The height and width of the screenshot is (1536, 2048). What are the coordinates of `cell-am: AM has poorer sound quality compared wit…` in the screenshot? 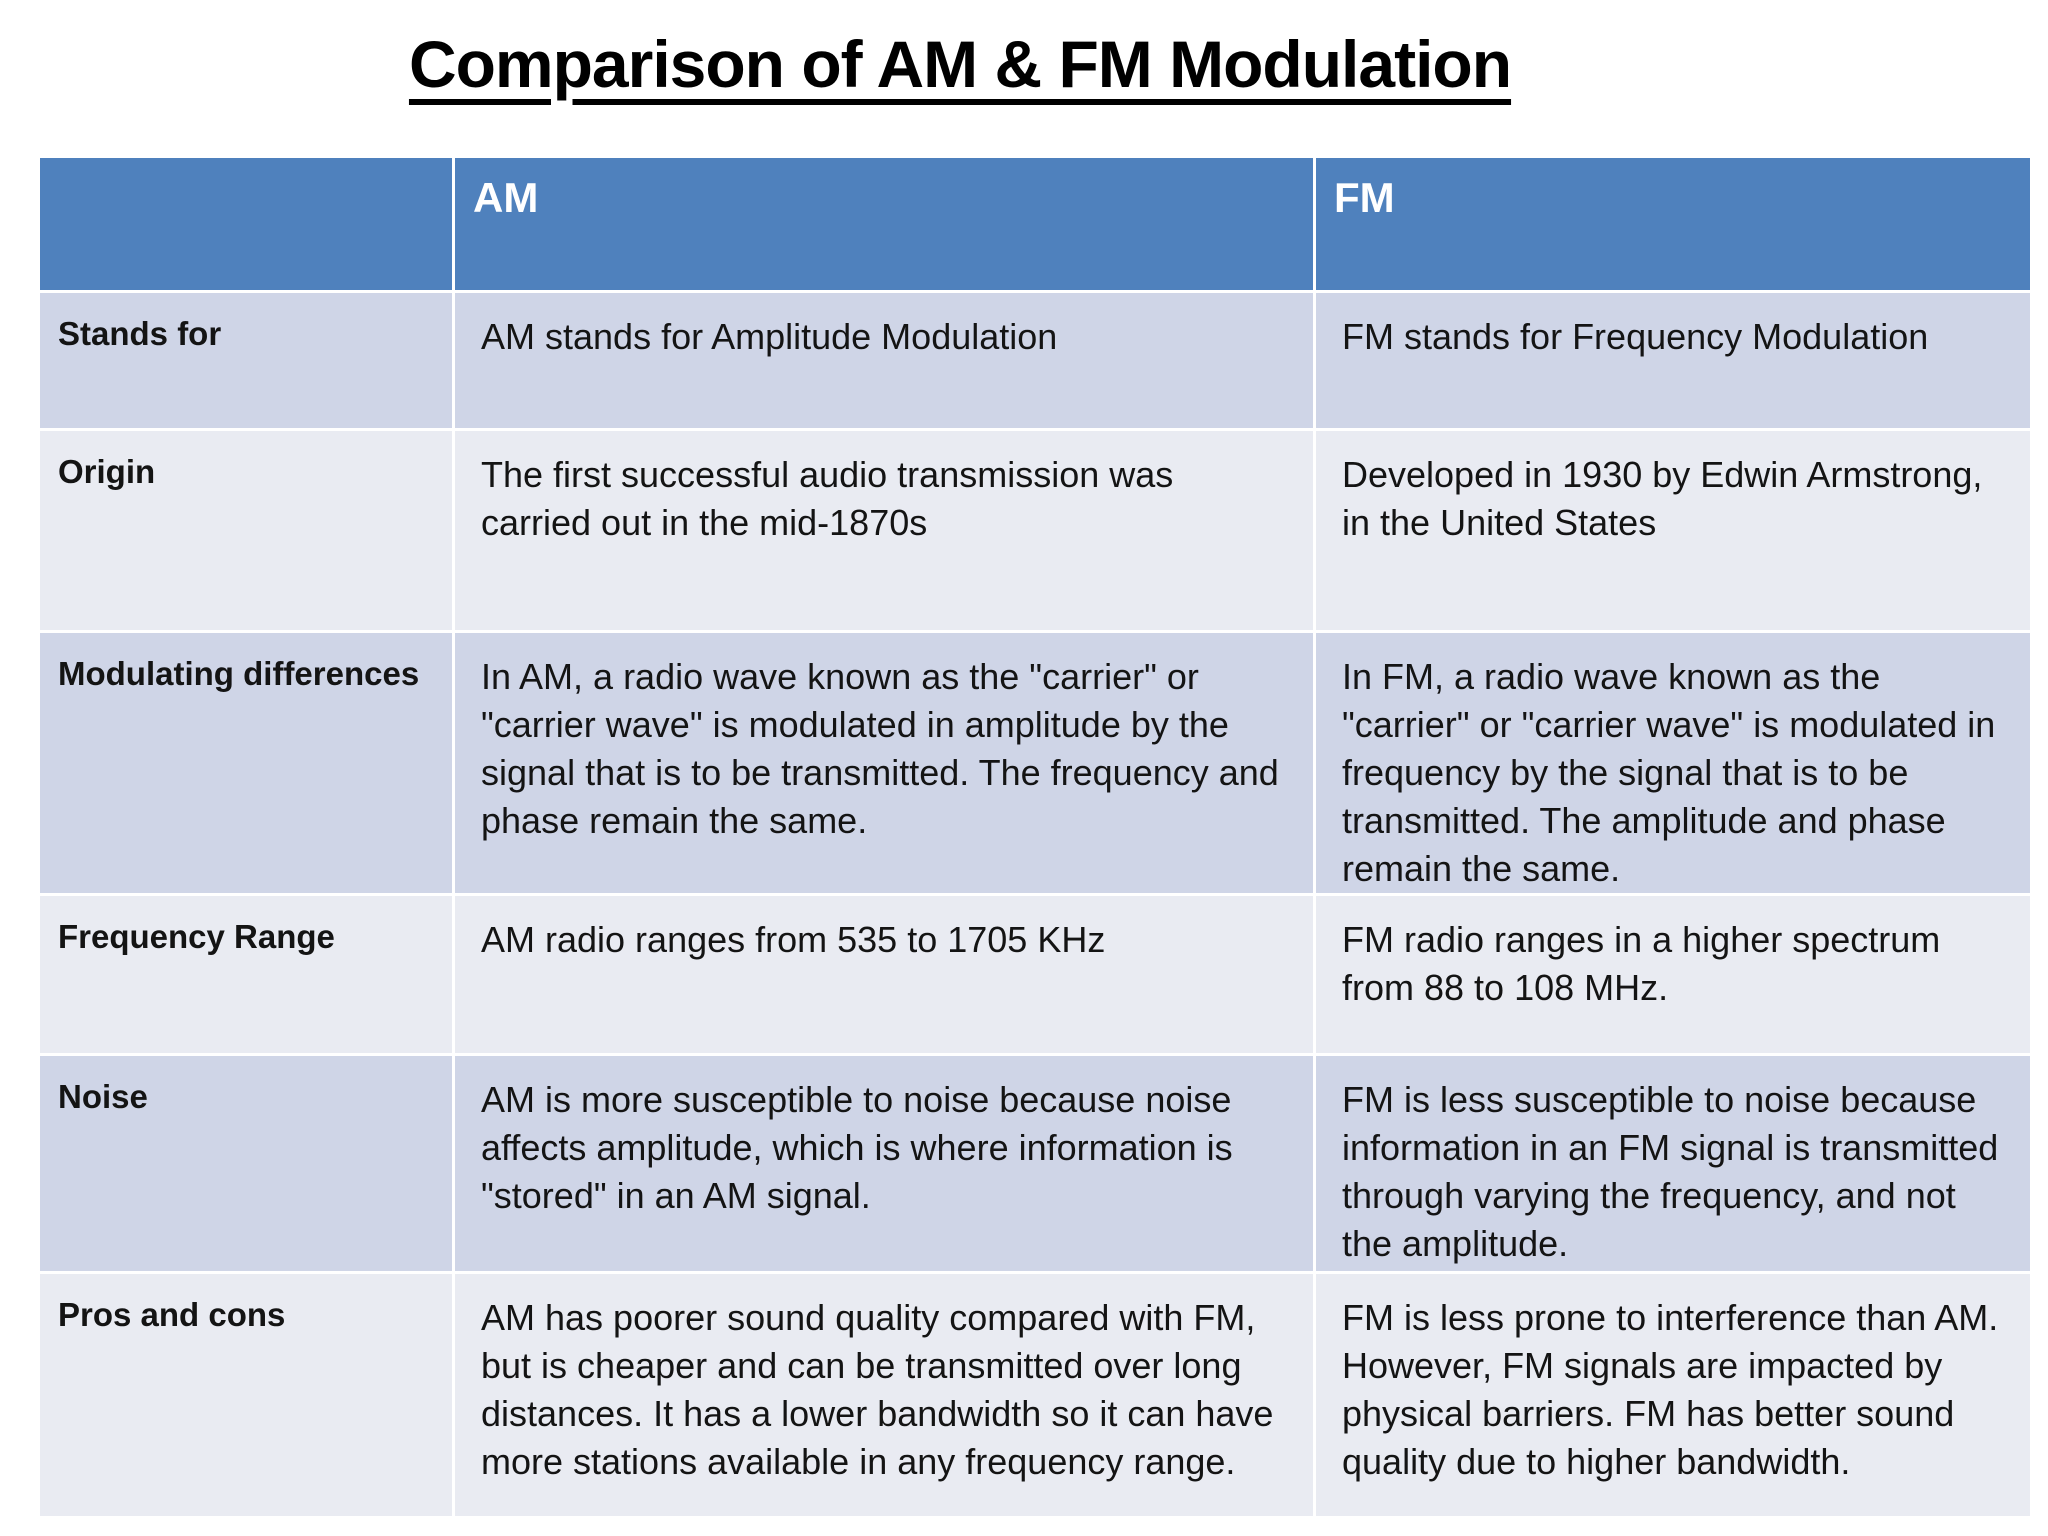 It's located at (884, 1395).